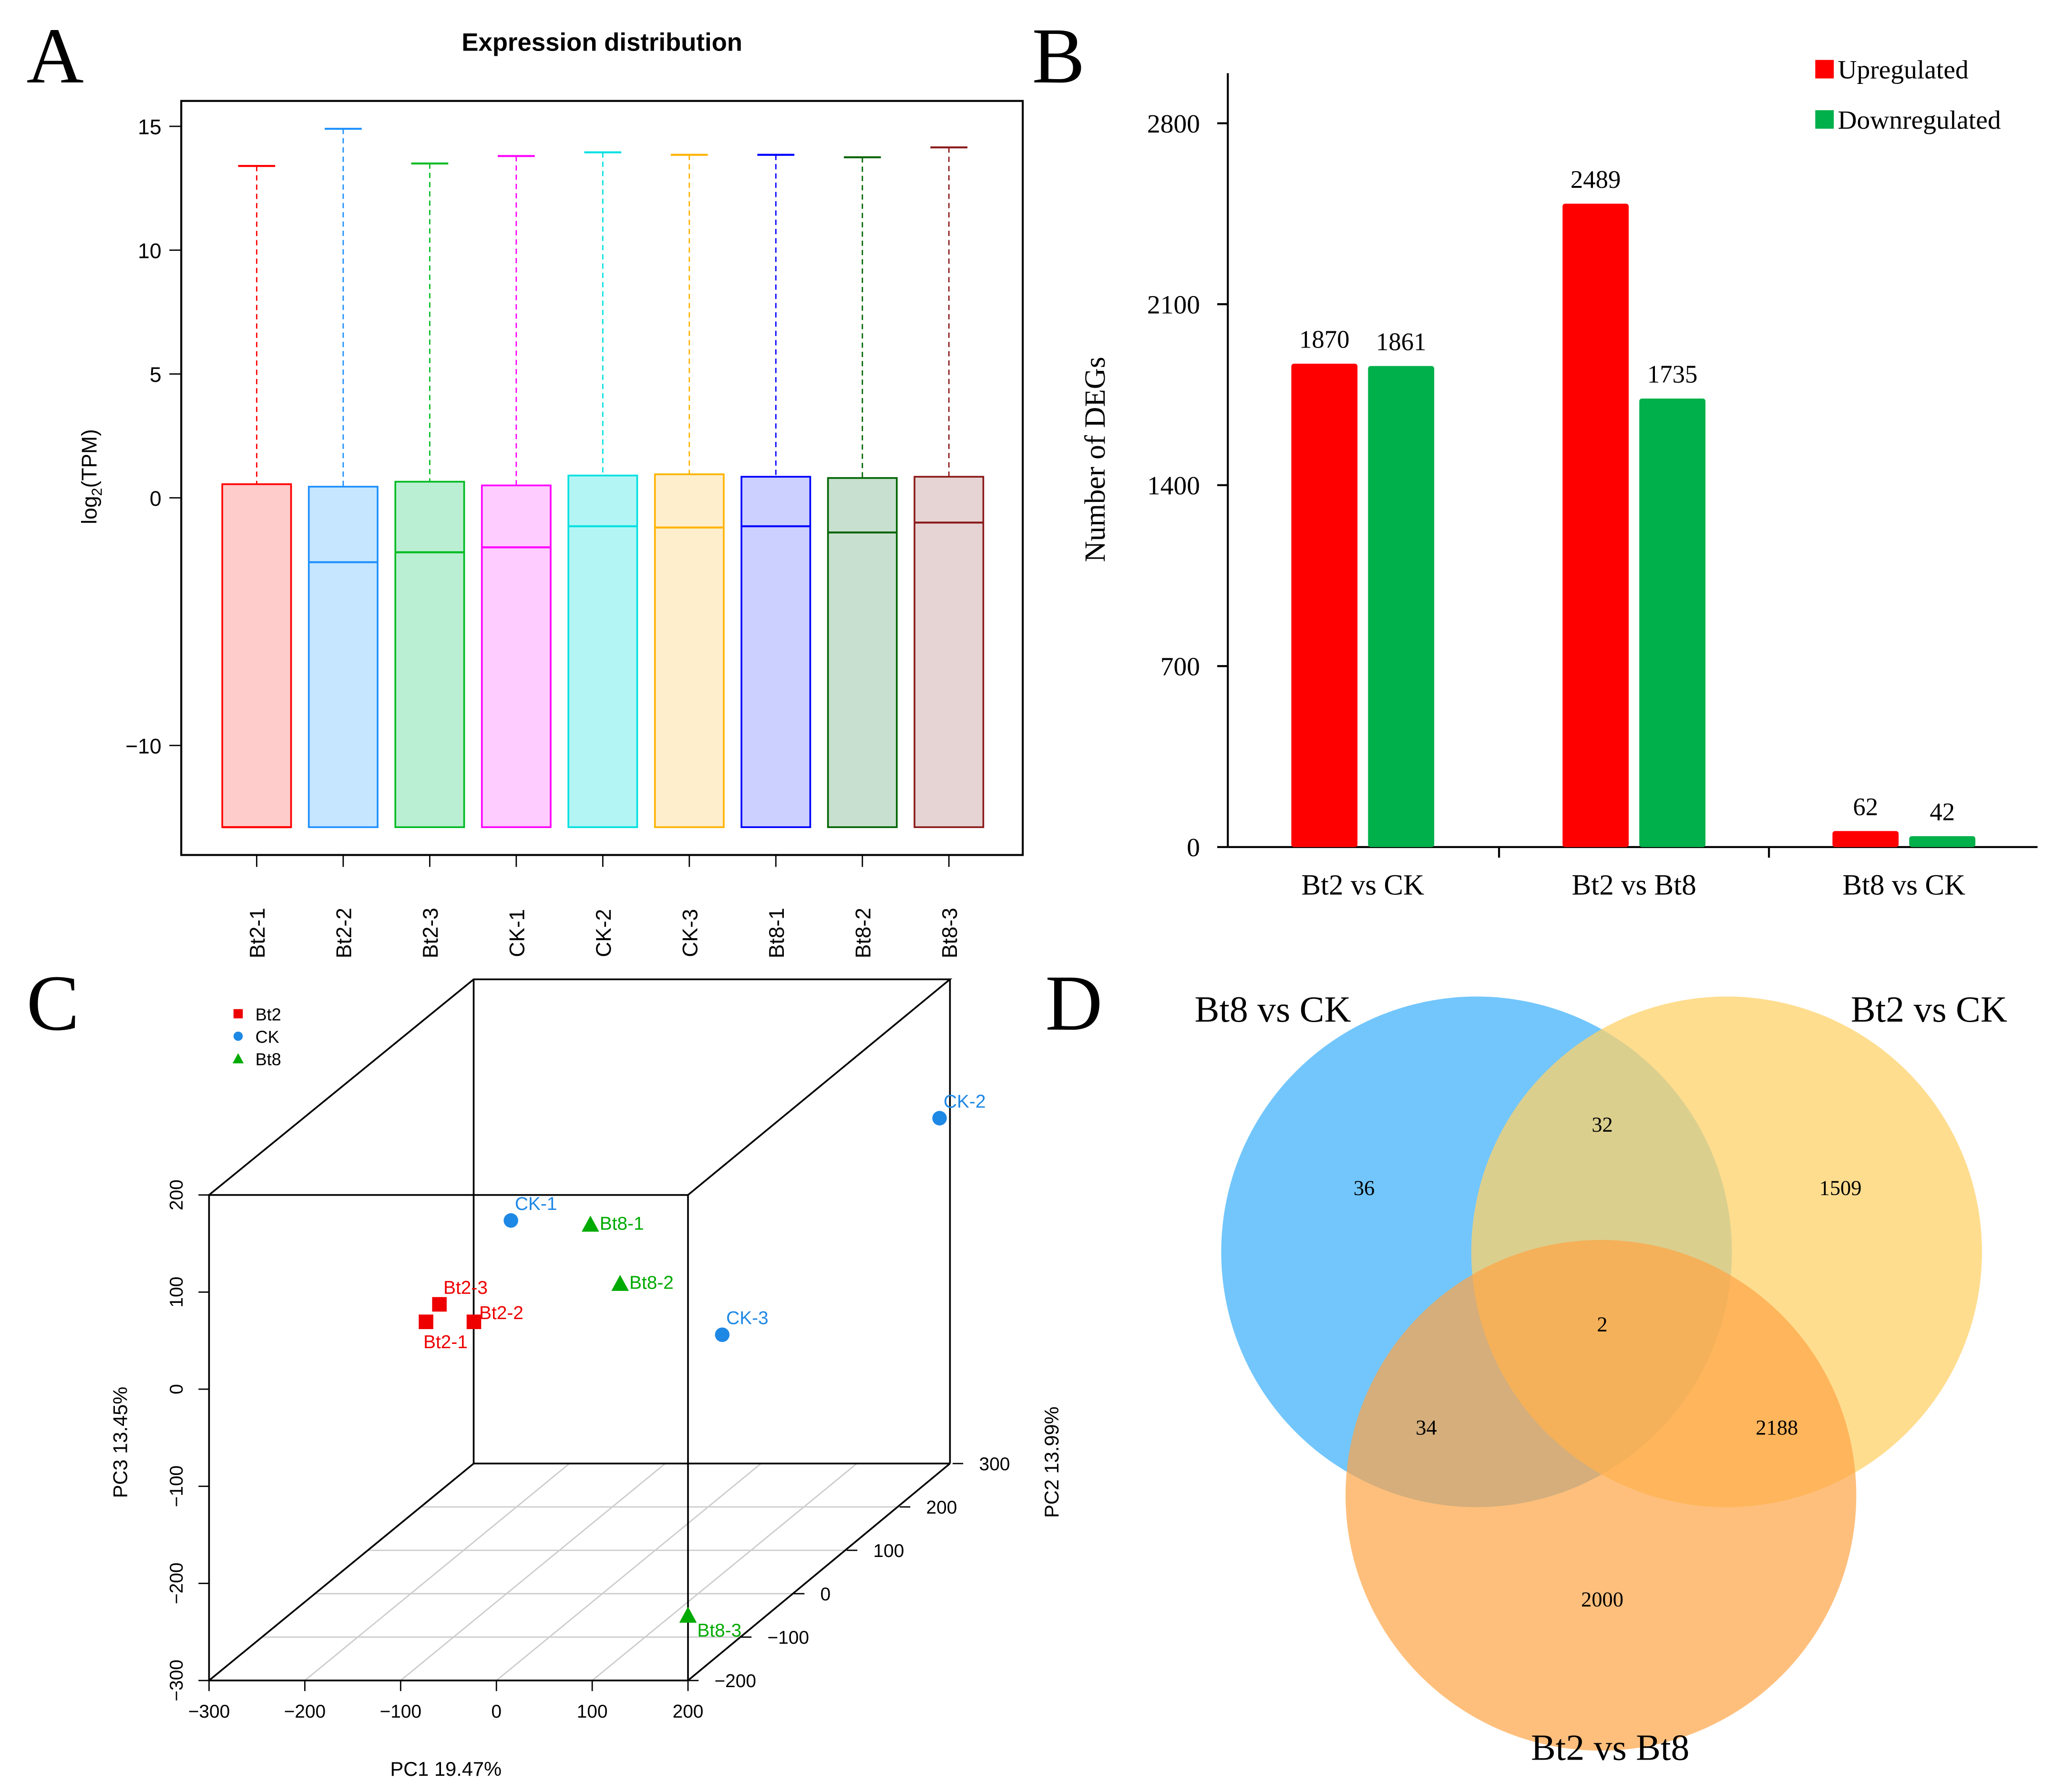 The image size is (2064, 1792). What do you see at coordinates (789, 1638) in the screenshot?
I see `pca-y-tick-label: −100` at bounding box center [789, 1638].